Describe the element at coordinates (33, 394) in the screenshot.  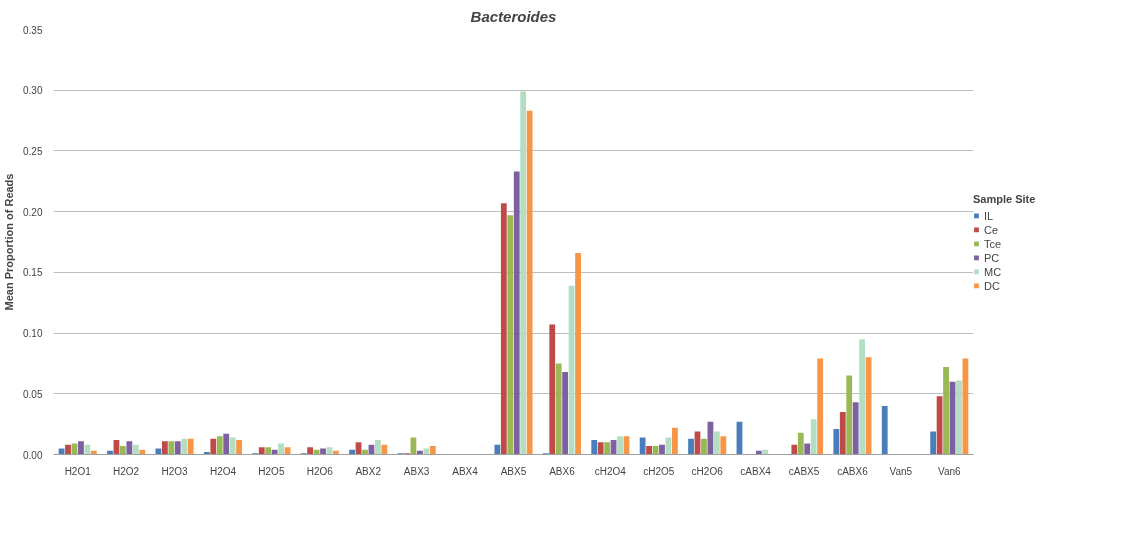
I see `y-tick-label: 0.05` at that location.